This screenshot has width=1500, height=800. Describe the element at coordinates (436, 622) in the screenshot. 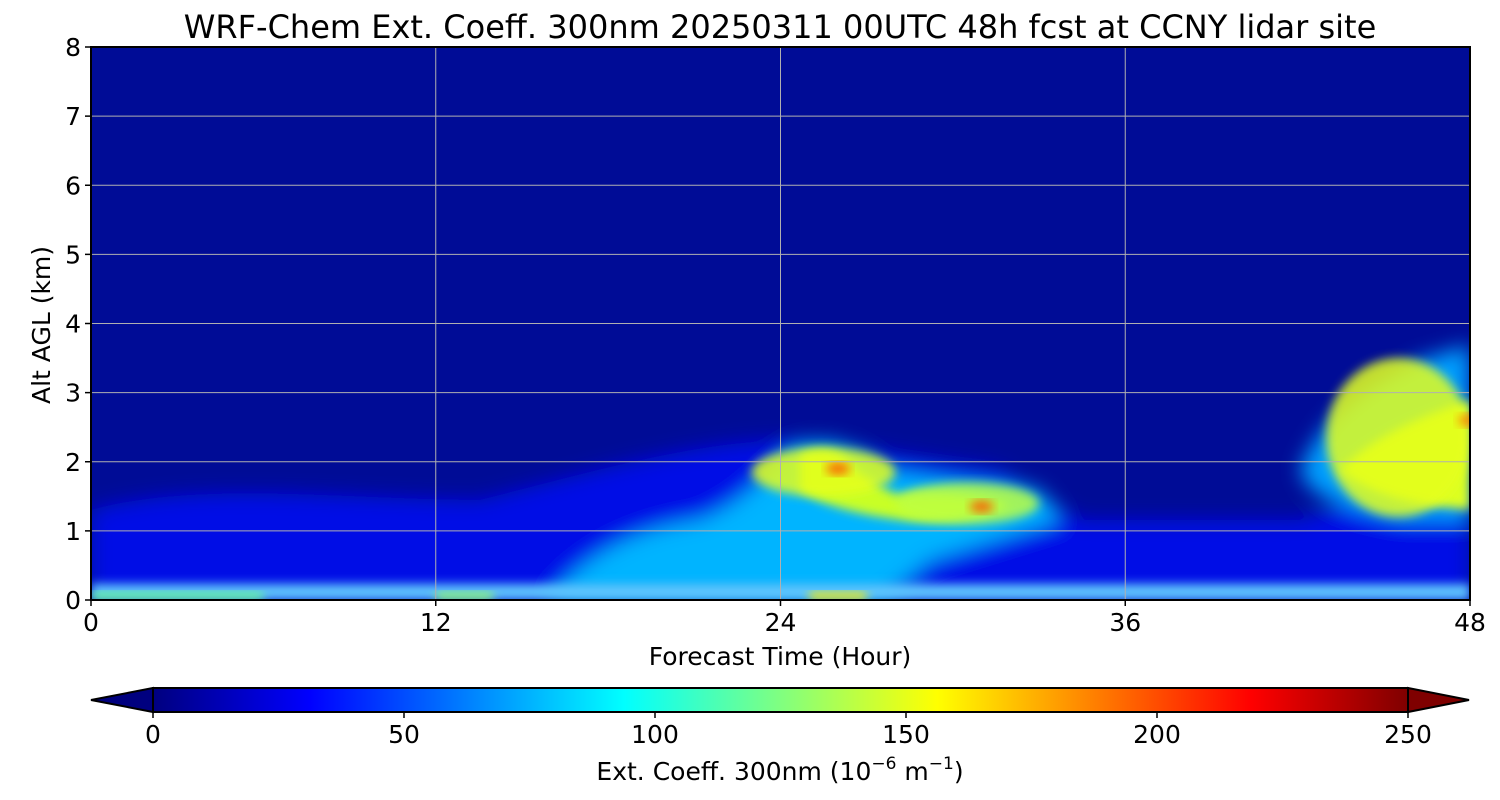

I see `x-tick-label: 12` at that location.